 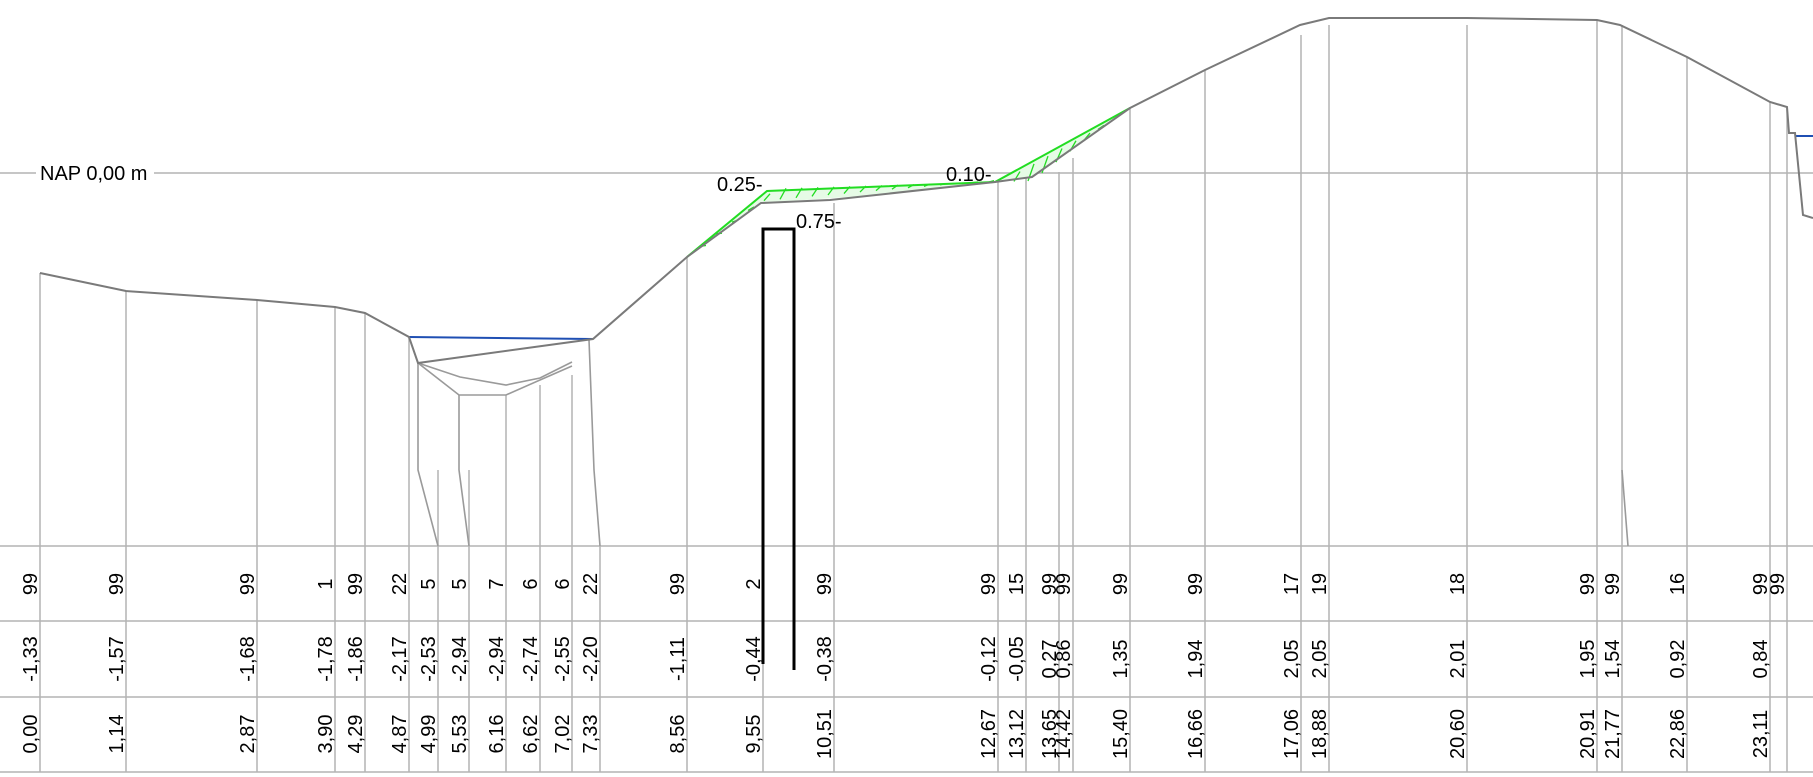 What do you see at coordinates (1292, 584) in the screenshot?
I see `station-code: 17` at bounding box center [1292, 584].